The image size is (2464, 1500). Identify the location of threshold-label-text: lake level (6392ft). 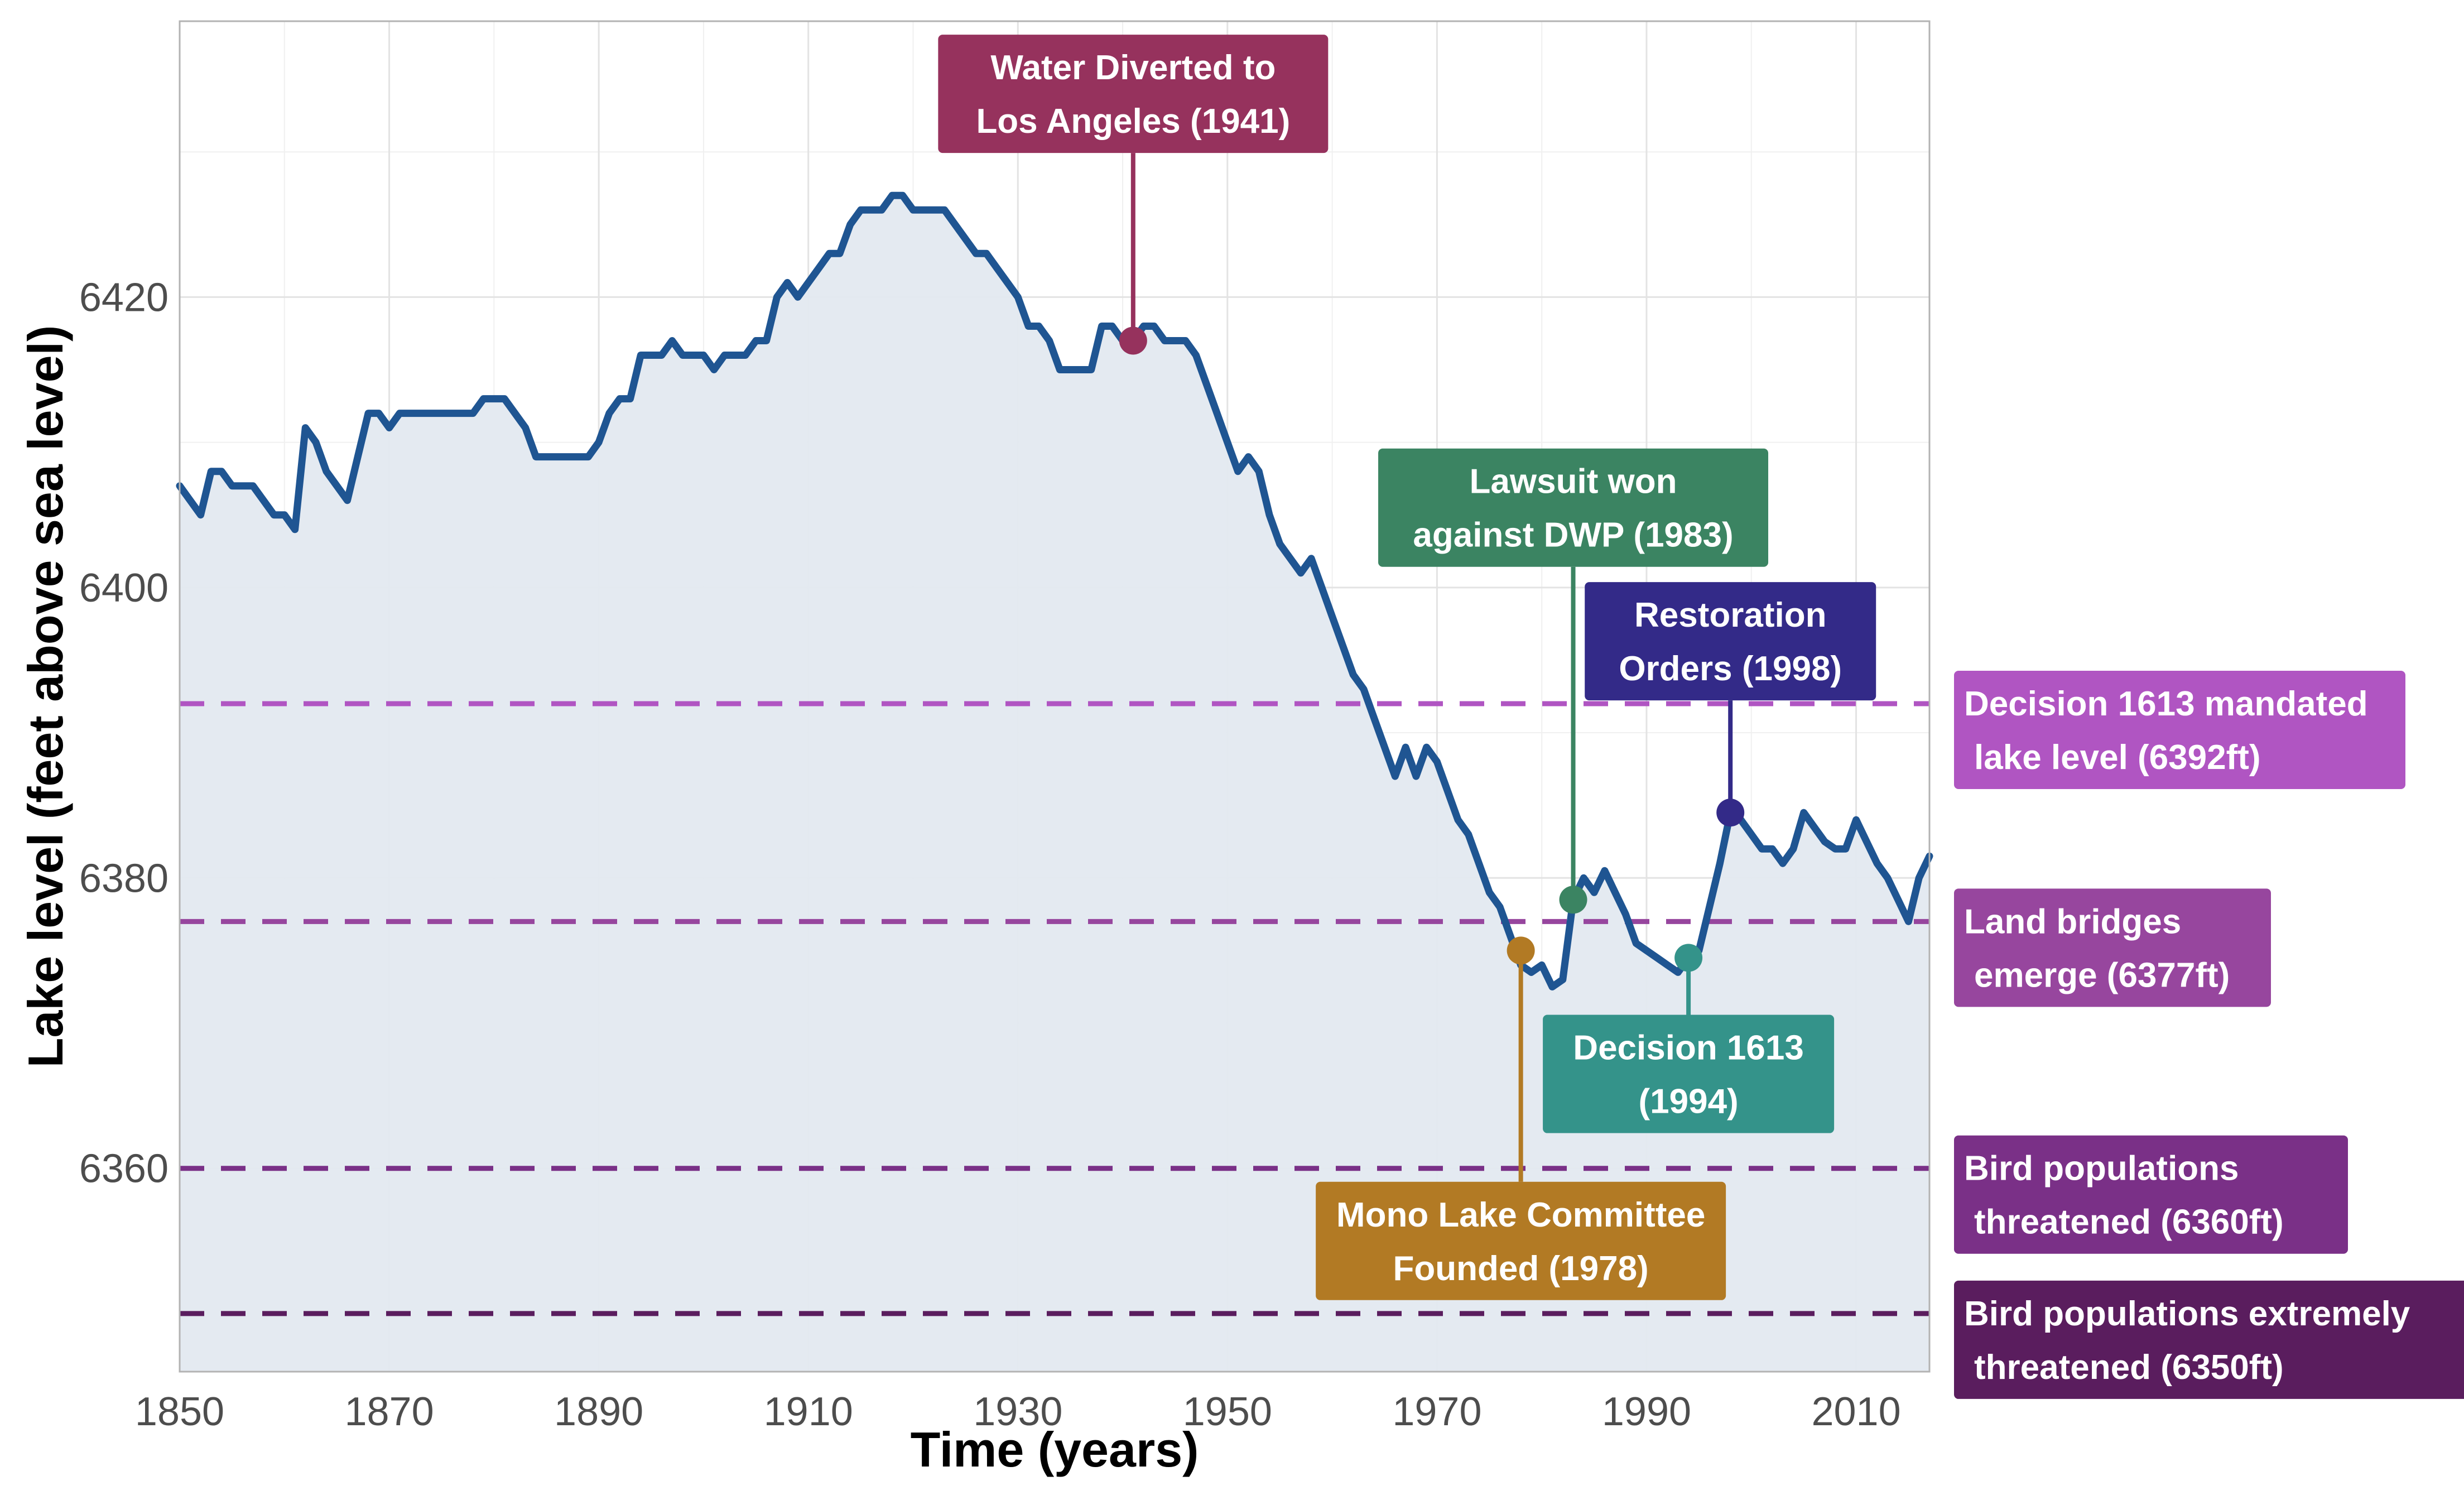
(2117, 757).